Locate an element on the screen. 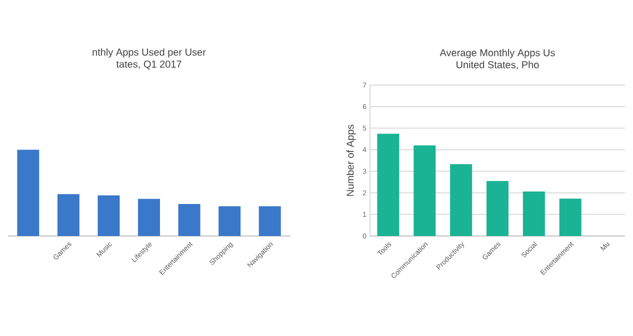  chart-title: nthly Apps Used per User is located at coordinates (149, 53).